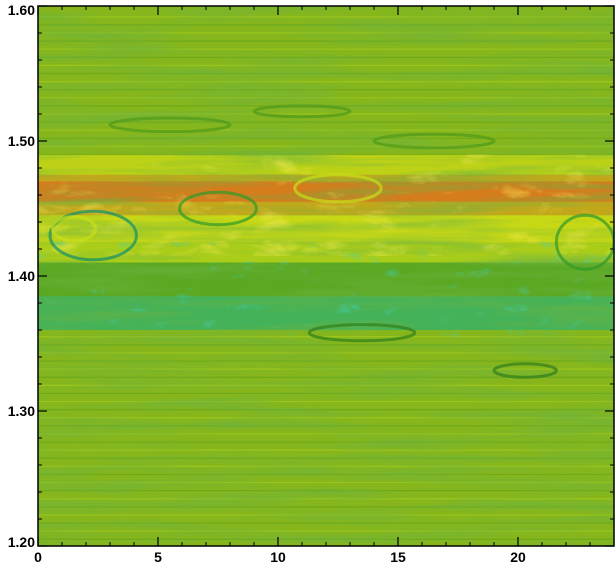 The width and height of the screenshot is (616, 568). I want to click on y-tick-label: 1.50, so click(21, 141).